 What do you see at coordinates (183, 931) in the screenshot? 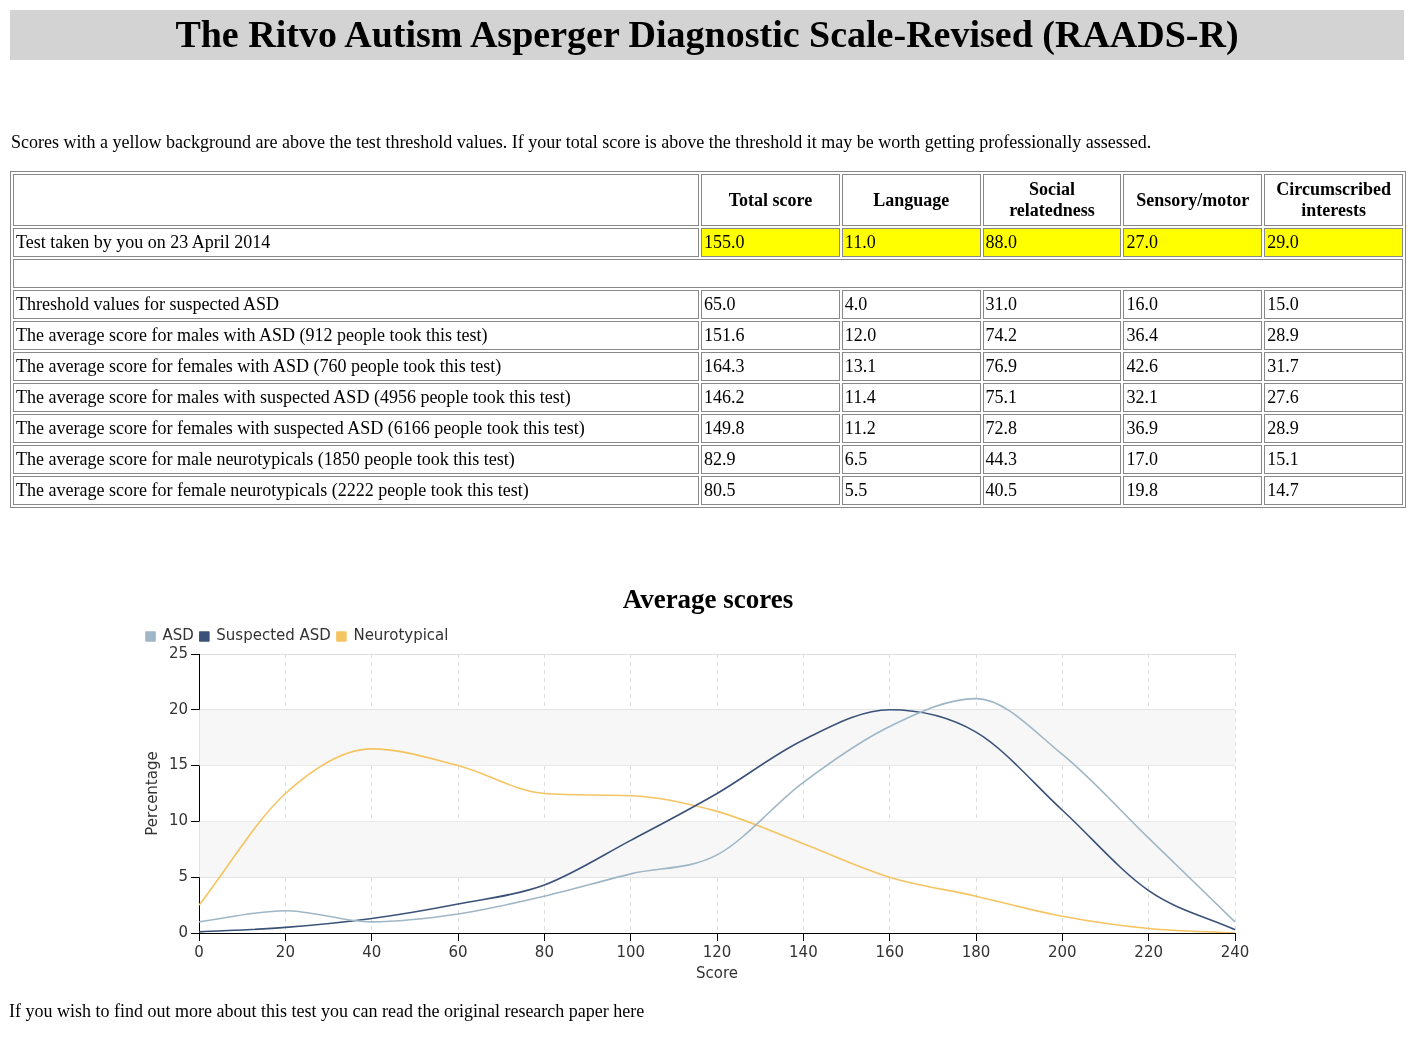
I see `y-tick-label: 0` at bounding box center [183, 931].